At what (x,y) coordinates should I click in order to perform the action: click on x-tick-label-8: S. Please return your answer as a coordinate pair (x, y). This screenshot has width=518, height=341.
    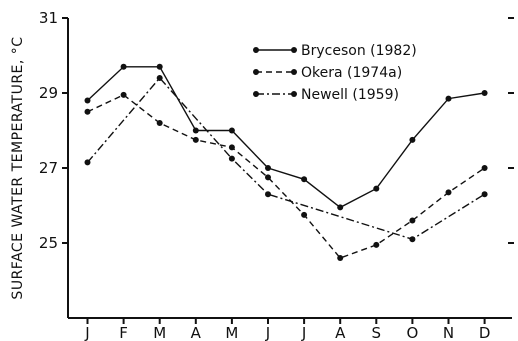
    Looking at the image, I should click on (377, 332).